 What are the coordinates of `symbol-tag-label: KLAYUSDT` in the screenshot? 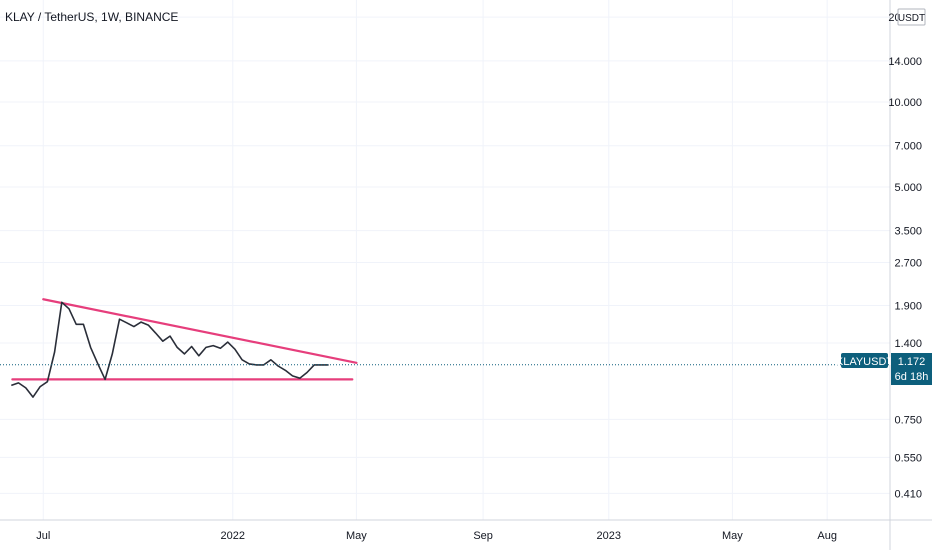 It's located at (865, 362).